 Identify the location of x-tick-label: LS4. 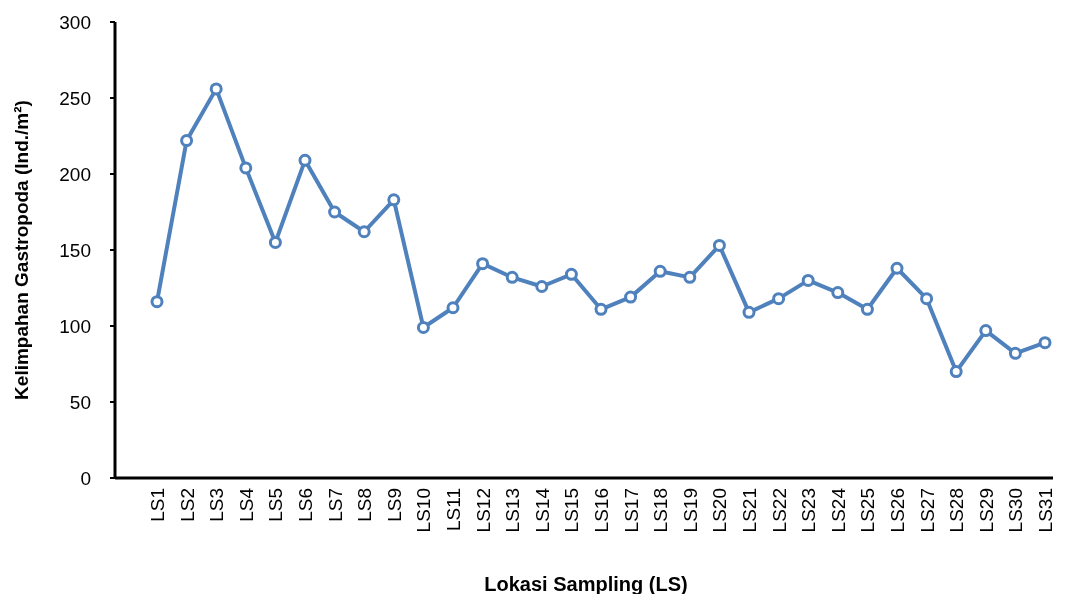
(246, 504).